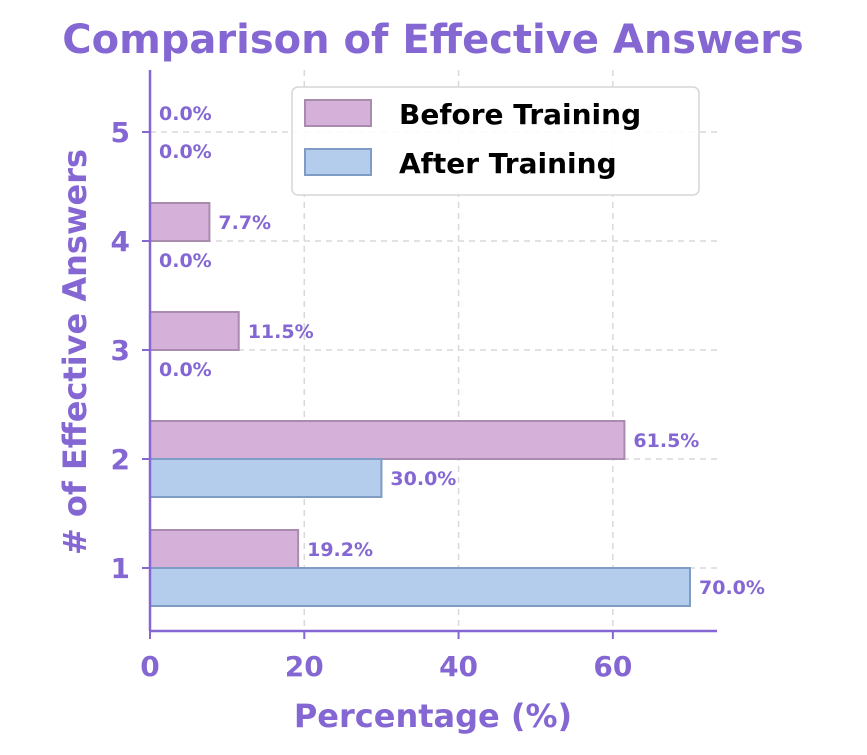 The height and width of the screenshot is (755, 867). Describe the element at coordinates (433, 716) in the screenshot. I see `x-axis-label: Percentage (%)` at that location.